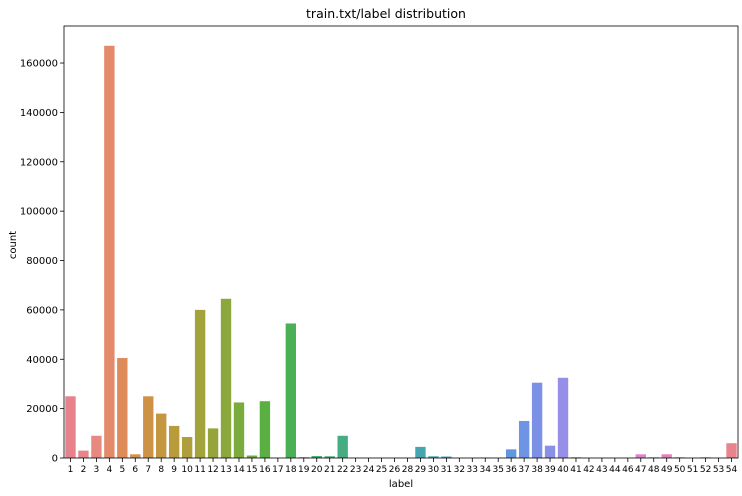 Image resolution: width=742 pixels, height=496 pixels. Describe the element at coordinates (265, 470) in the screenshot. I see `x-tick-label: 16` at that location.